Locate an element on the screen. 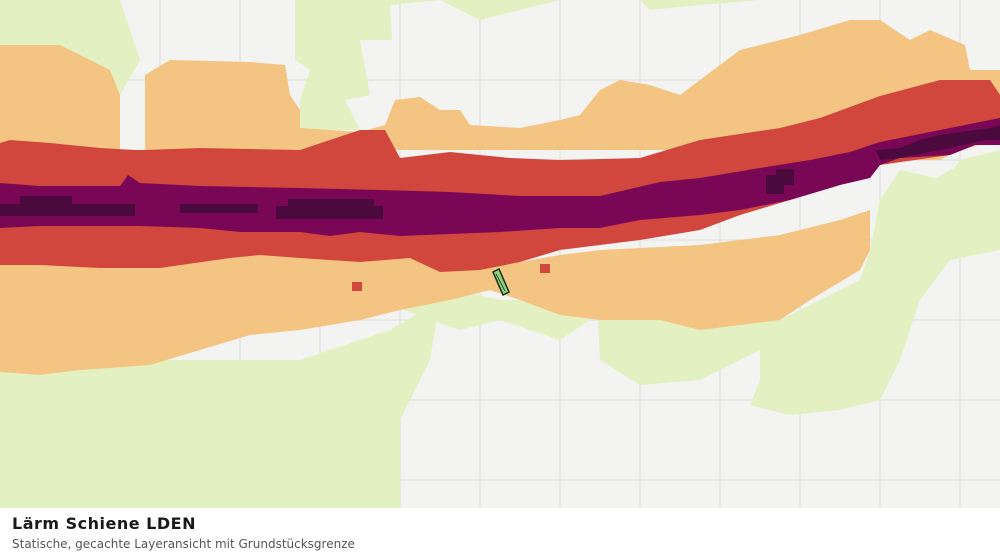 This screenshot has width=1000, height=560. property-parcel is located at coordinates (501, 282).